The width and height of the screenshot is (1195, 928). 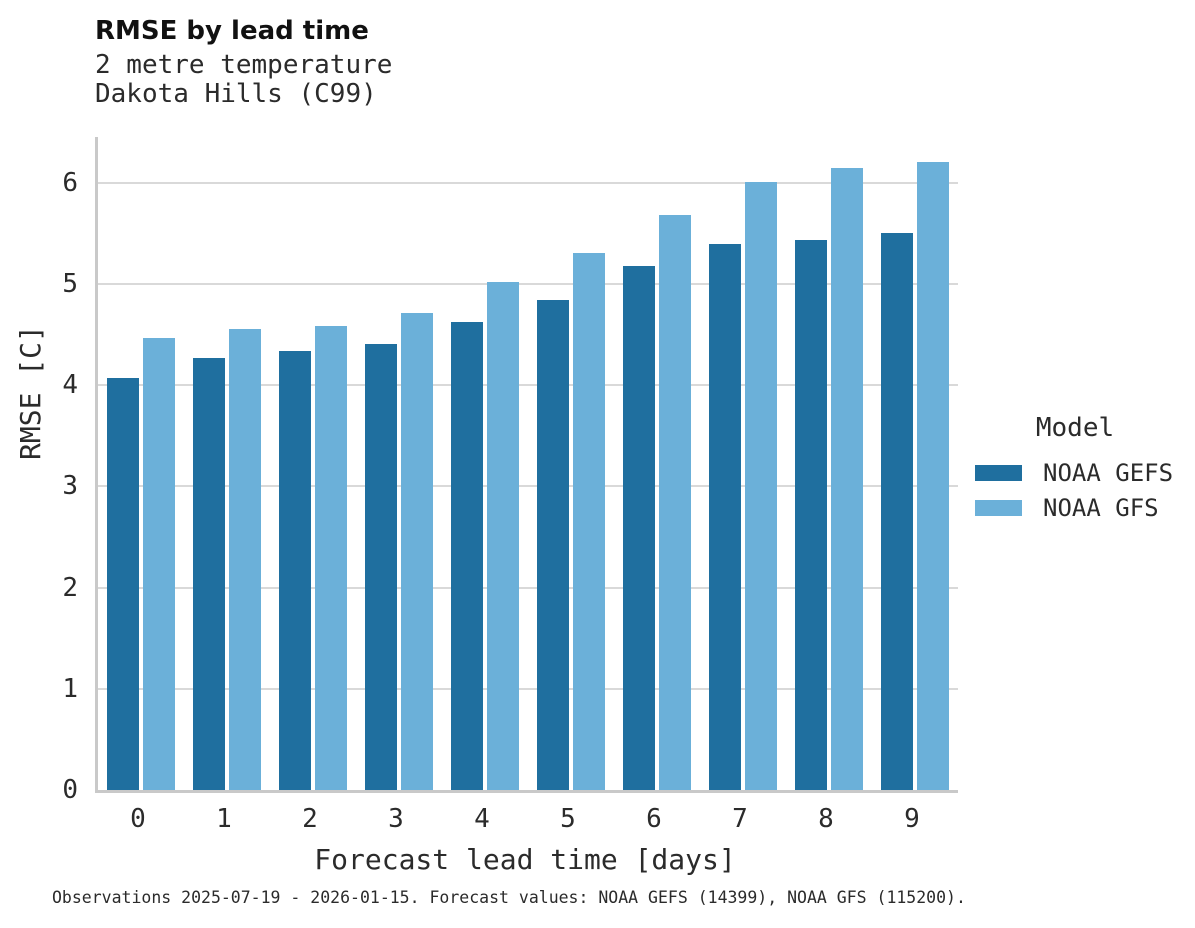 I want to click on y-tick-label-3: 3, so click(x=70, y=486).